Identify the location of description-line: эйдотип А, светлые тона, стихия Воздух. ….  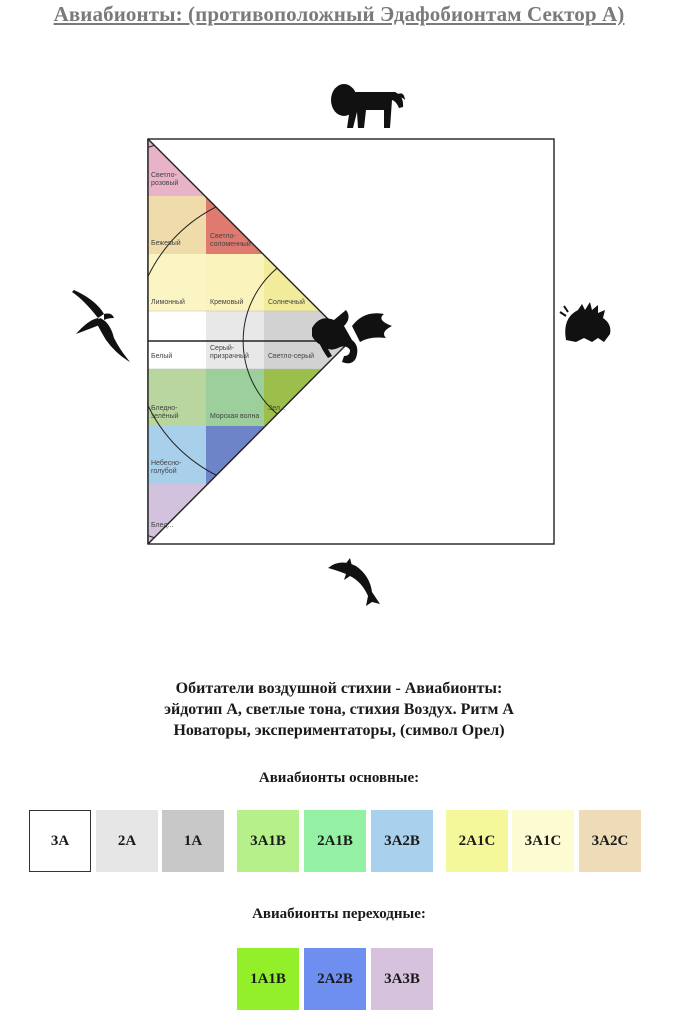
(339, 709).